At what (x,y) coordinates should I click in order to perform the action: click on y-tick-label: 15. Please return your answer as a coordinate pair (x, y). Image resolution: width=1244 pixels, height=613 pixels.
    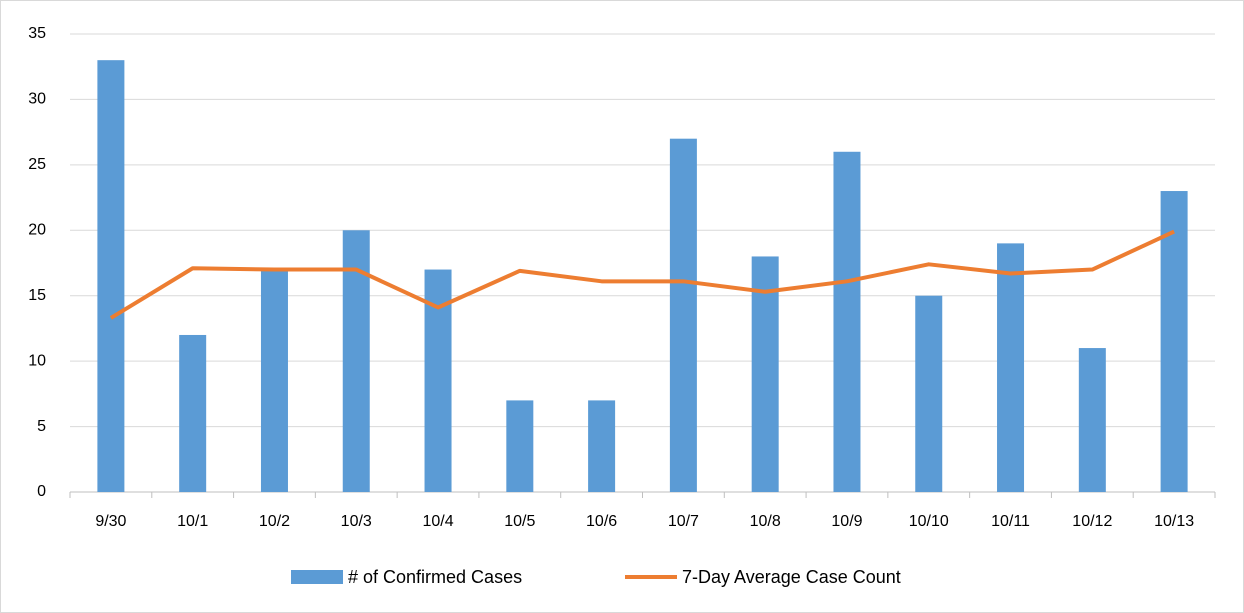
    Looking at the image, I should click on (37, 295).